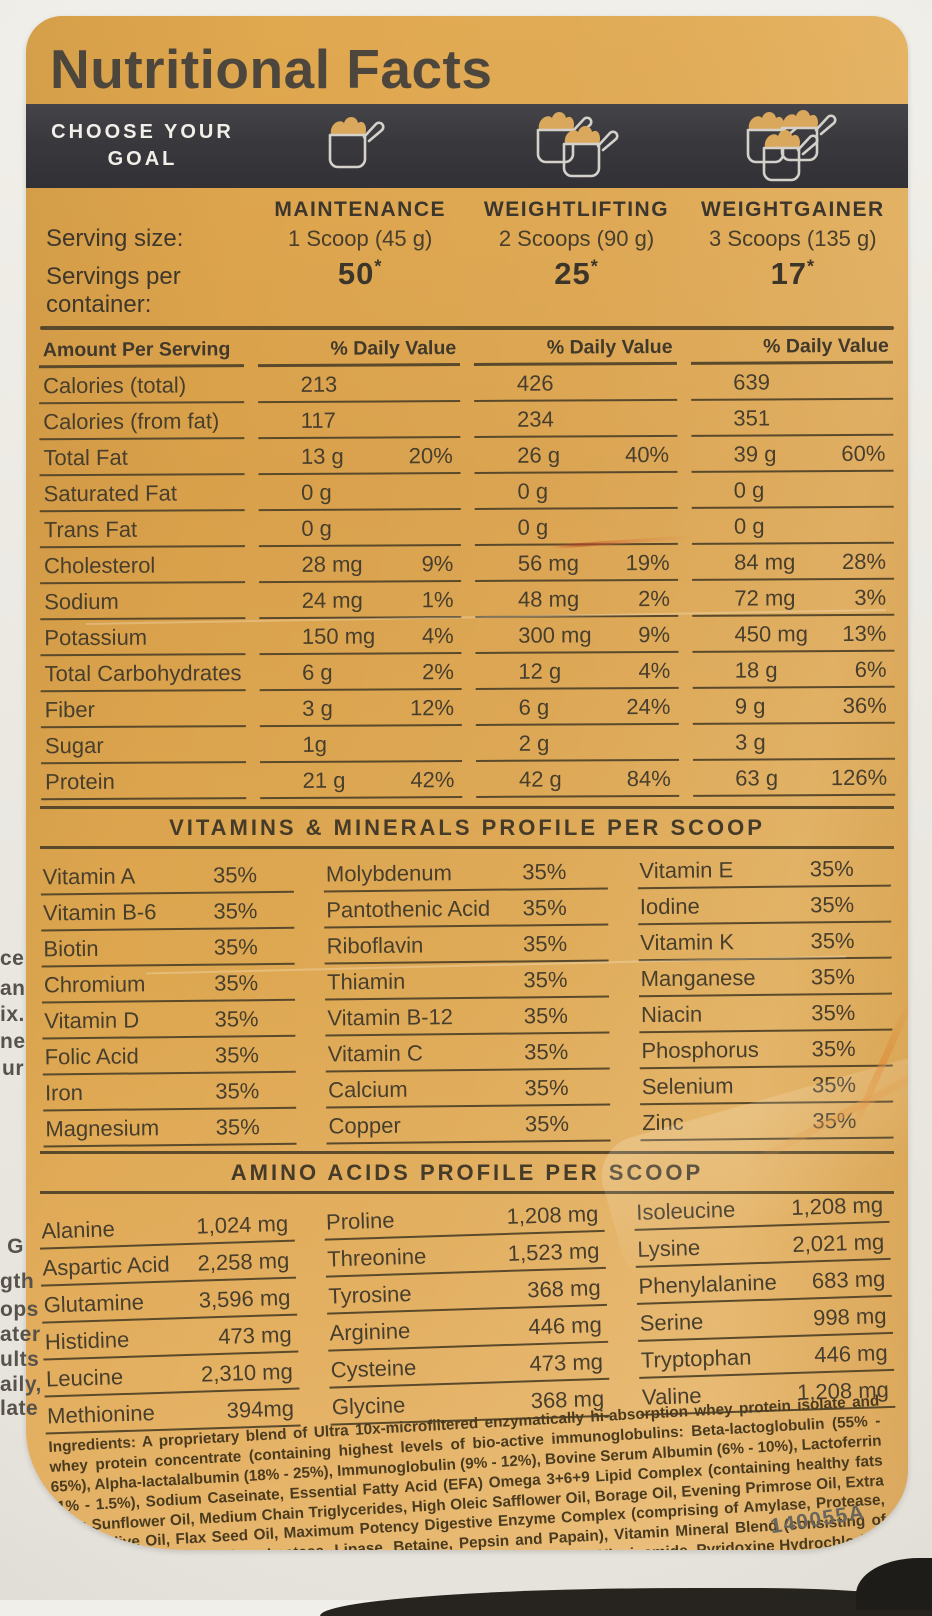 This screenshot has width=932, height=1616. Describe the element at coordinates (576, 238) in the screenshot. I see `plan-serving-size: 2 Scoops (90 g)` at that location.